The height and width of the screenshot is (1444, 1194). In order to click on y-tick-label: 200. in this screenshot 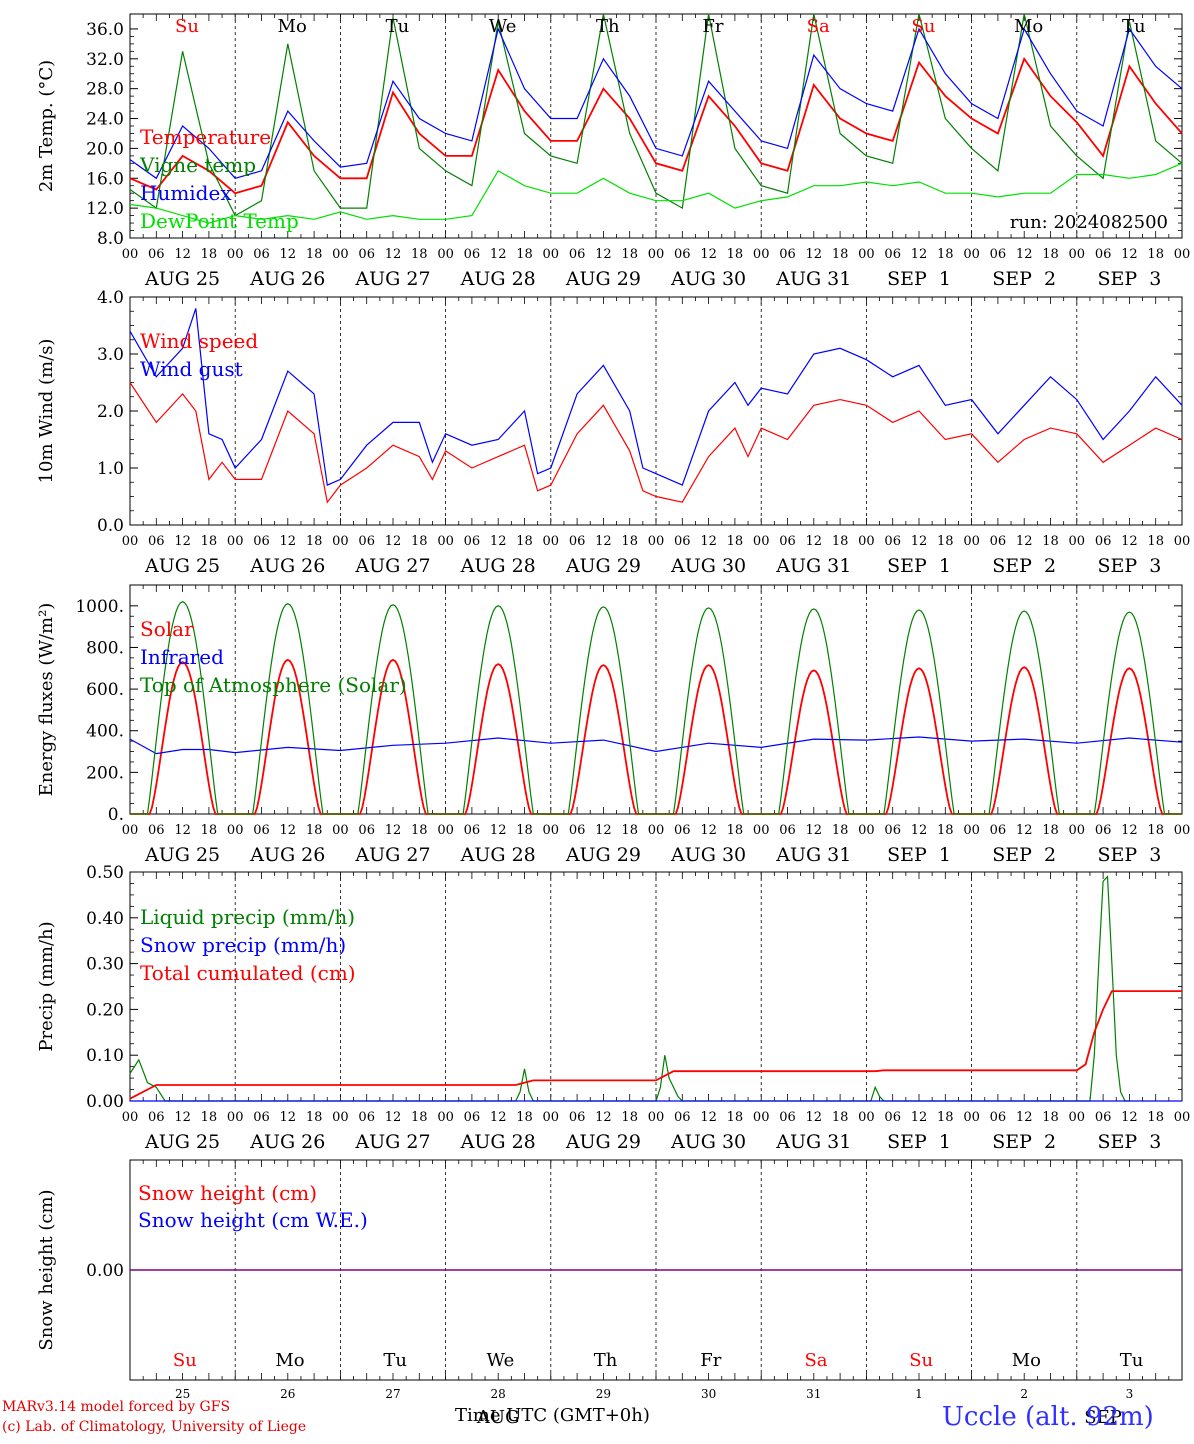, I will do `click(105, 773)`.